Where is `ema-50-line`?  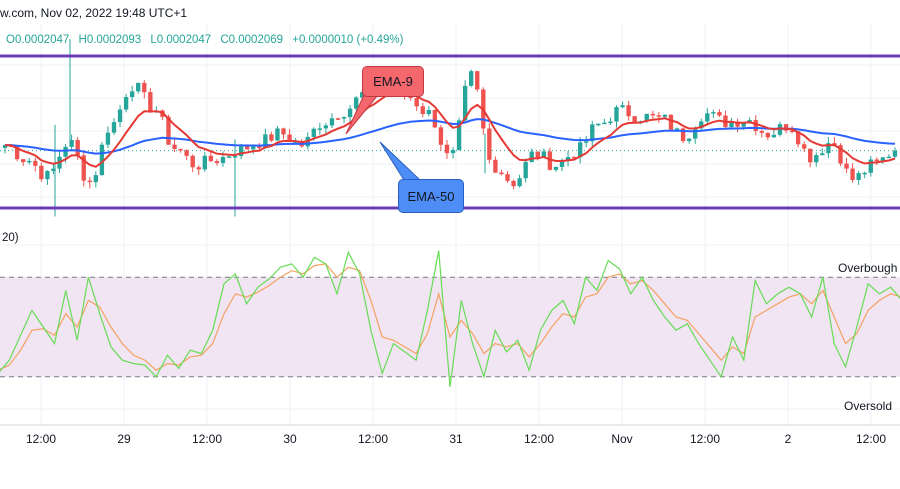
ema-50-line is located at coordinates (450, 136).